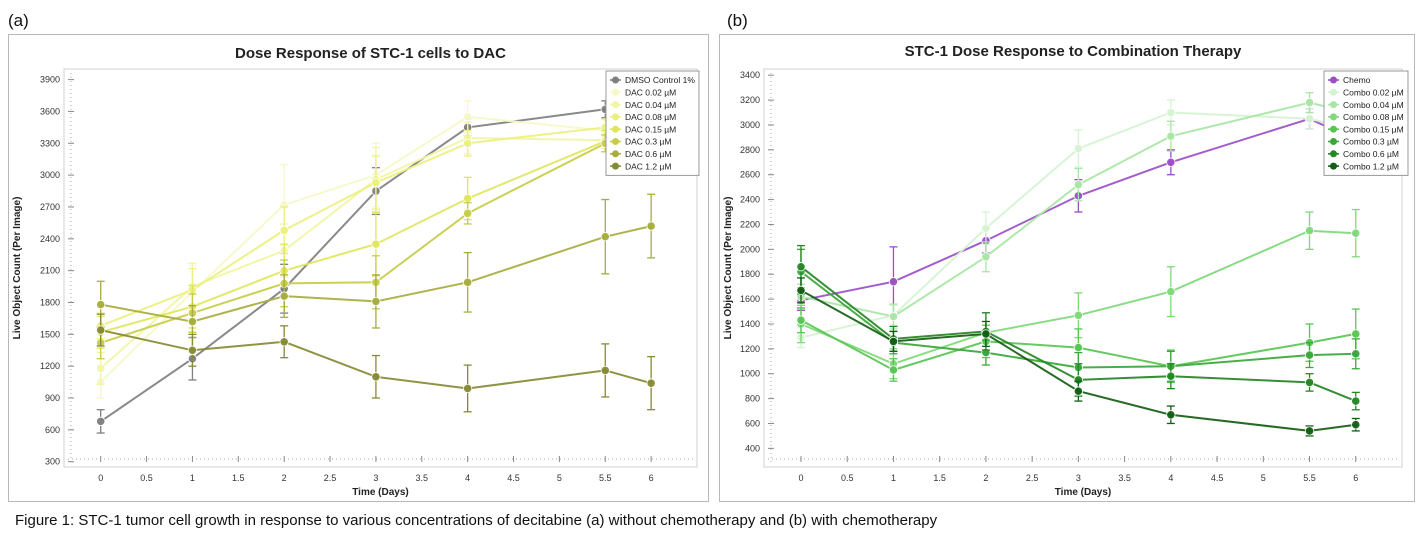 The image size is (1419, 545). I want to click on y-tick-label: 400, so click(752, 448).